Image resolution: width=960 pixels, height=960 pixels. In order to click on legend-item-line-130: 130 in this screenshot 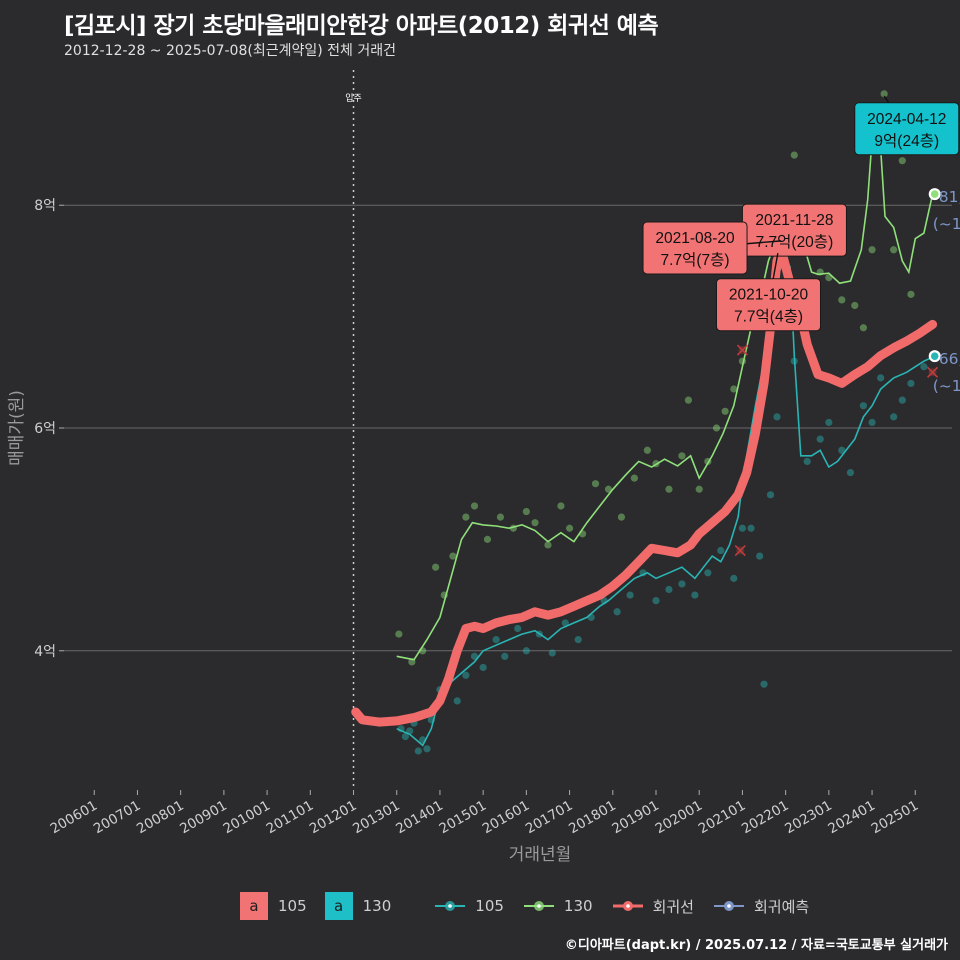, I will do `click(566, 906)`.